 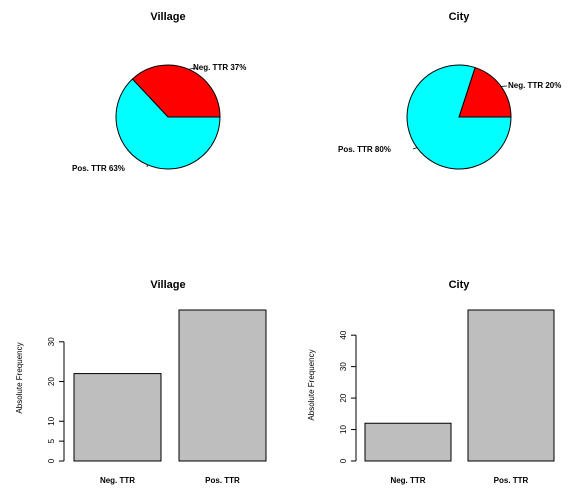 I want to click on pie-chart-city: City Neg. TTR 20% Pos. TTR 80%, so click(x=449, y=90).